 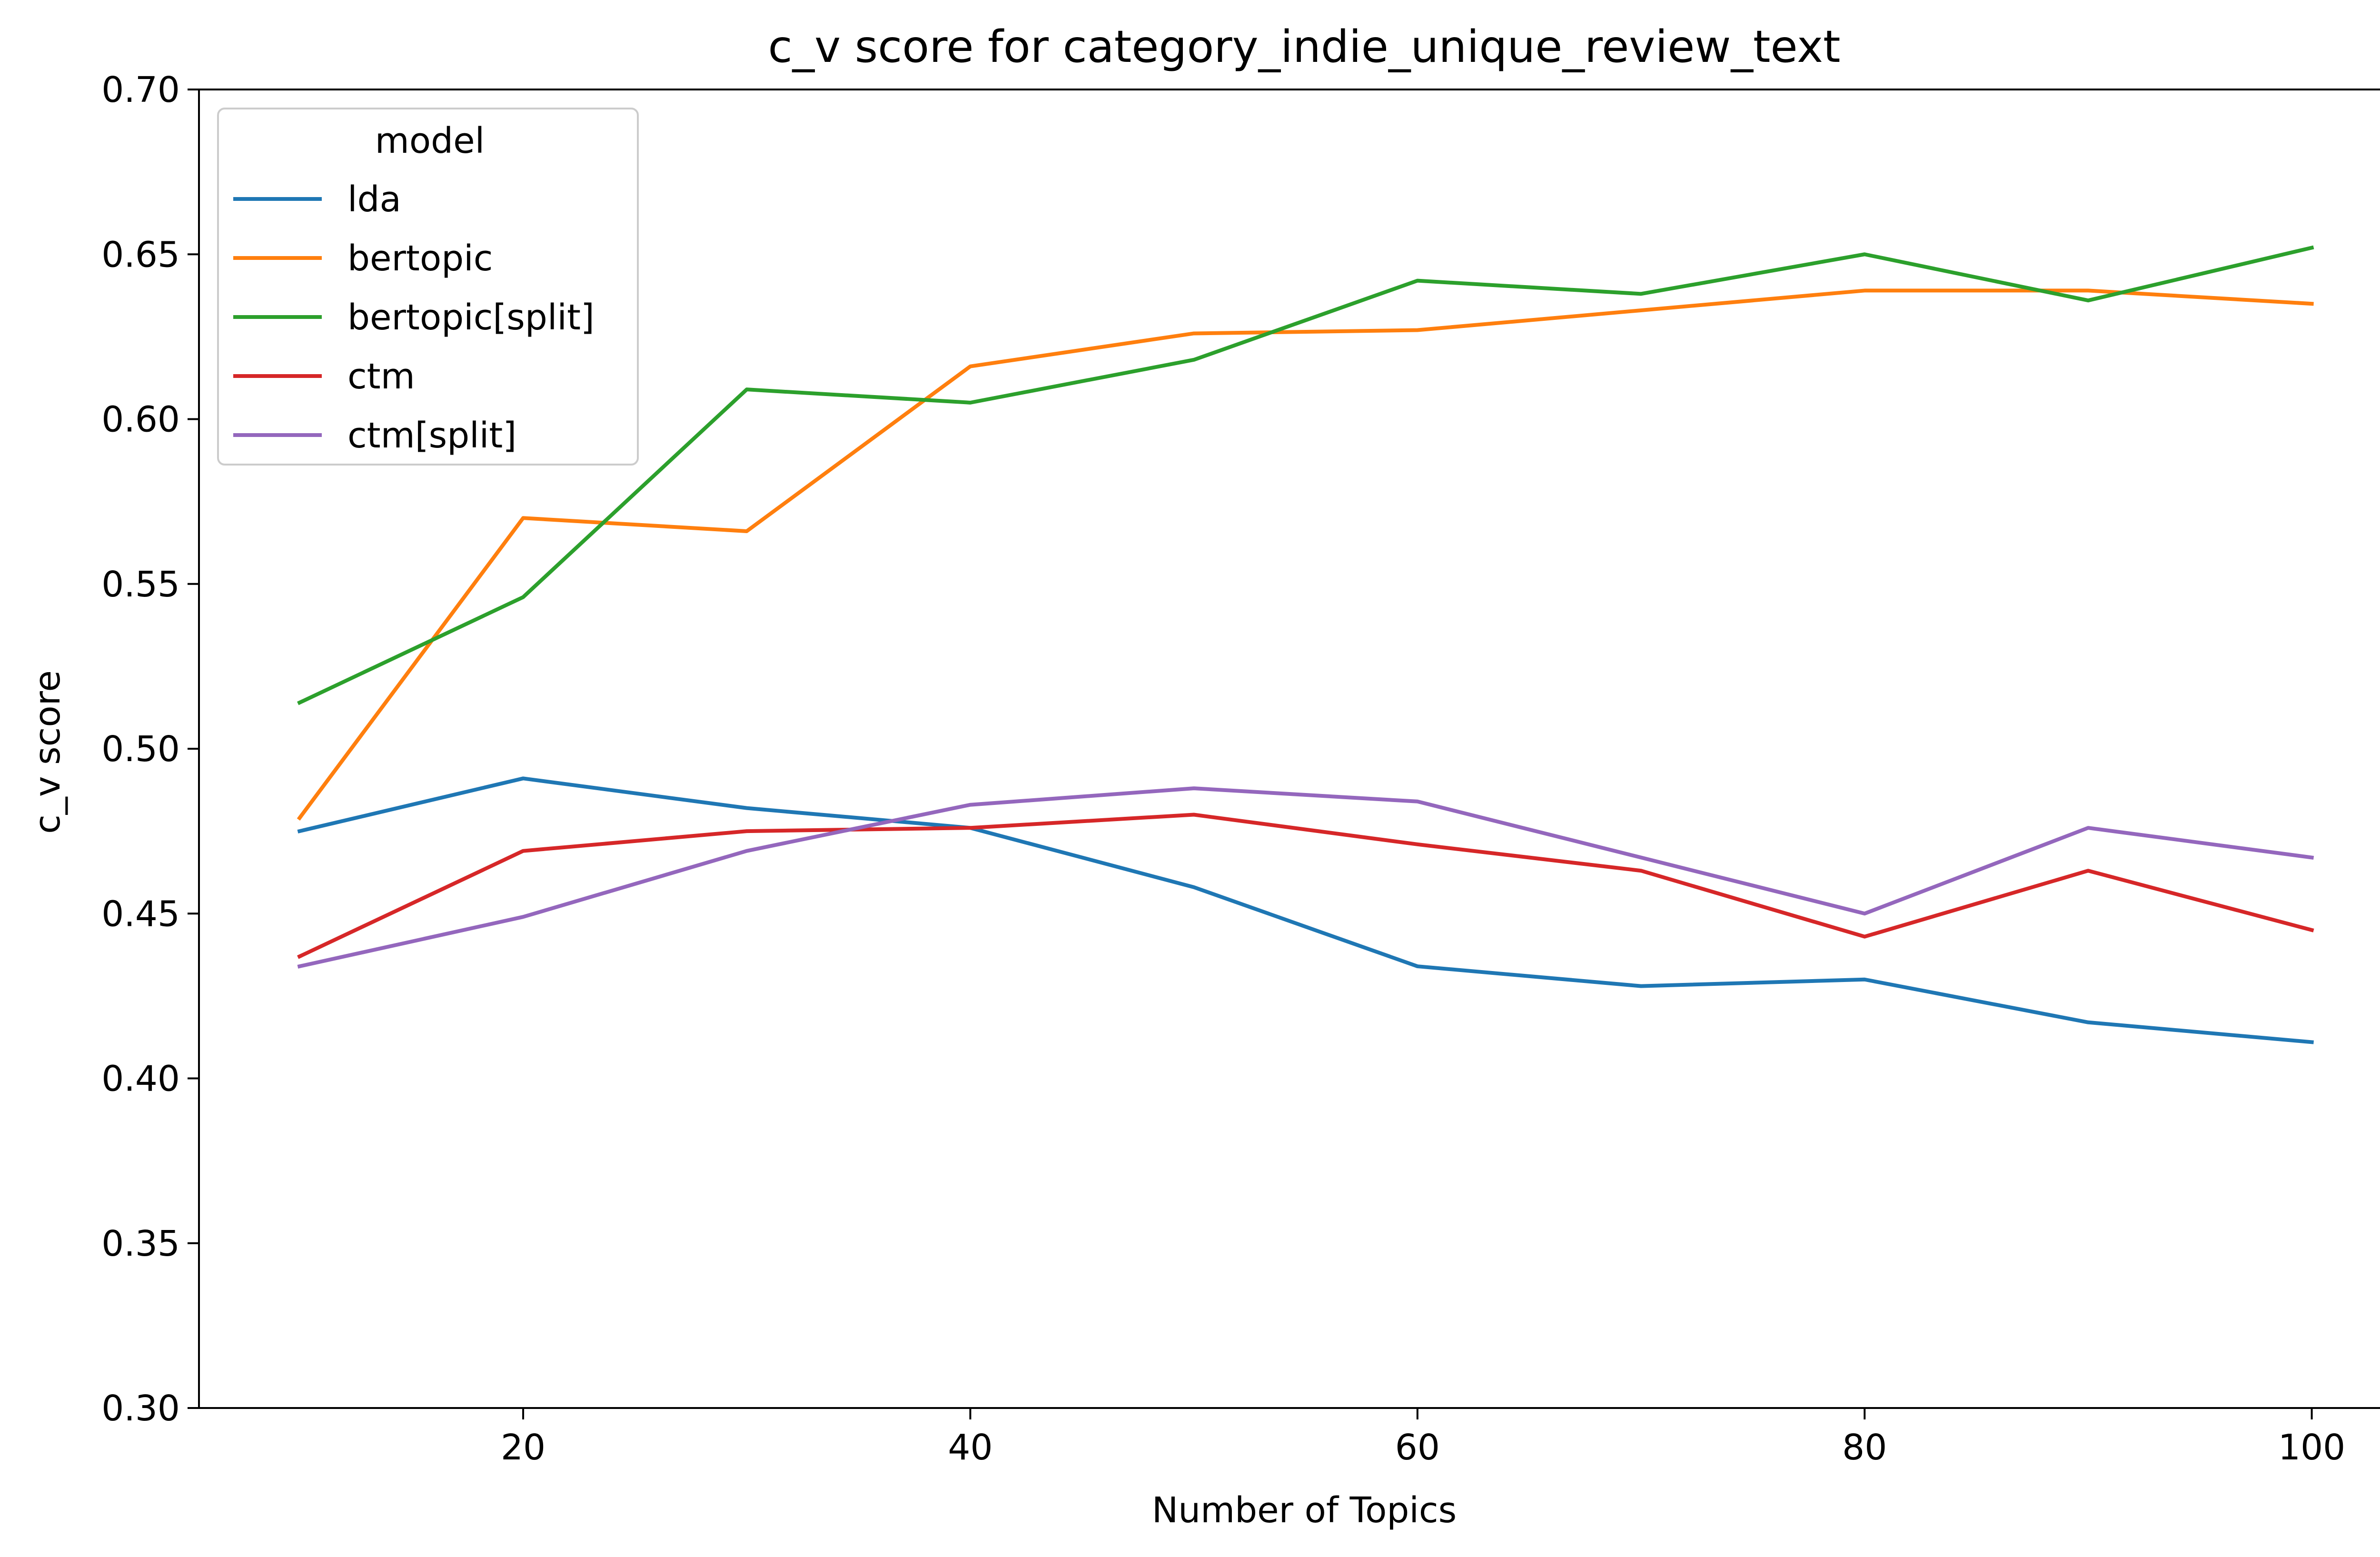 What do you see at coordinates (430, 140) in the screenshot?
I see `legend-title: model` at bounding box center [430, 140].